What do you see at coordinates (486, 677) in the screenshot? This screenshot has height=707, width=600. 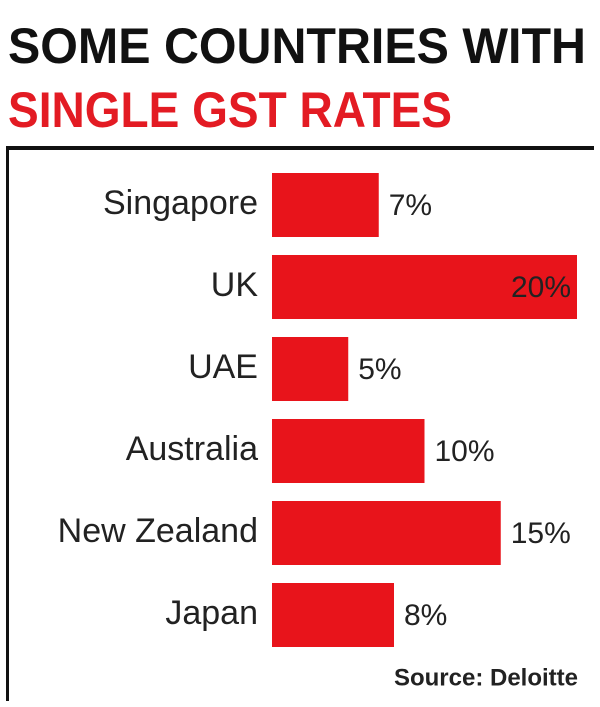 I see `source: Source: Deloitte` at bounding box center [486, 677].